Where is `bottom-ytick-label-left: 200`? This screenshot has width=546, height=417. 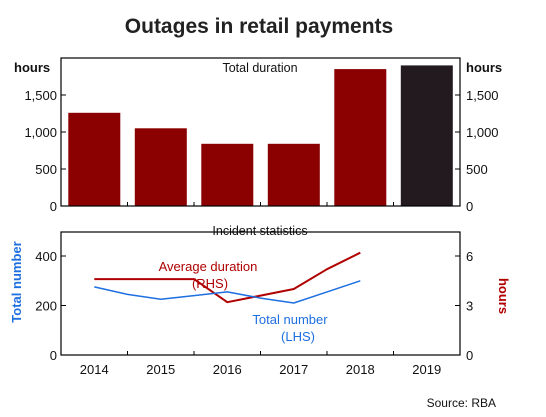 bottom-ytick-label-left: 200 is located at coordinates (46, 306).